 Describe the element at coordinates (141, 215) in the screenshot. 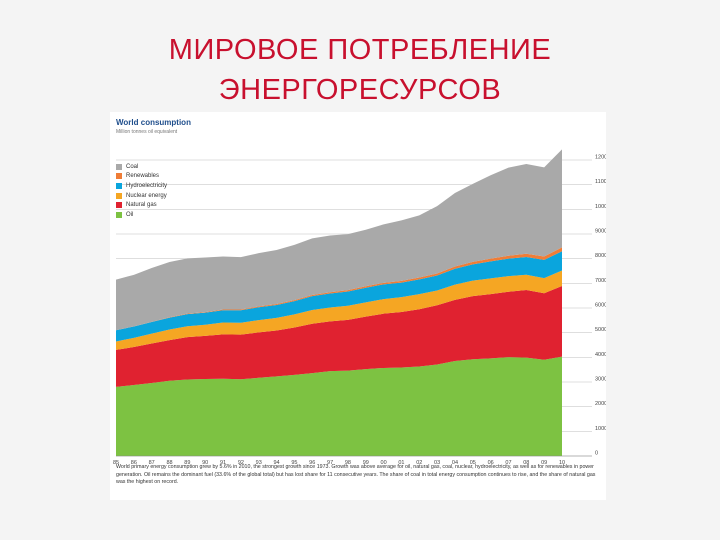

I see `legend-item: Oil` at that location.